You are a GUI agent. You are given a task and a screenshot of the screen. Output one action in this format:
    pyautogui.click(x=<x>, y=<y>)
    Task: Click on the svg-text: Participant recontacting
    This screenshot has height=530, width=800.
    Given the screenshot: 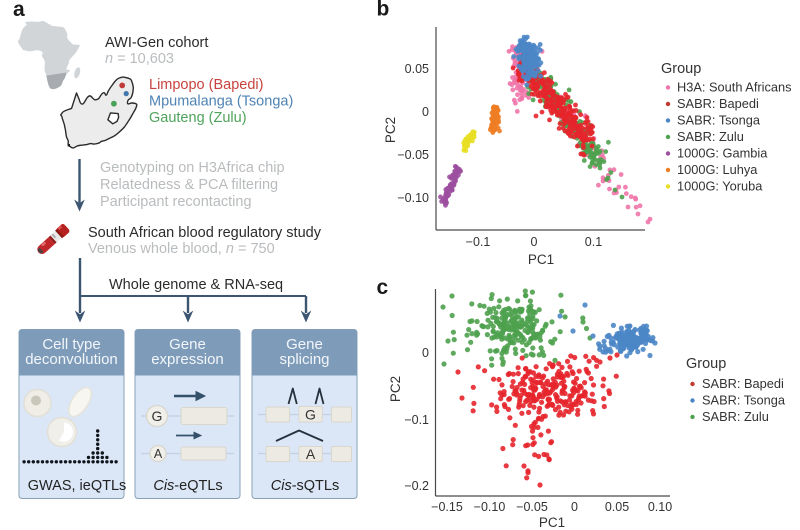 What is the action you would take?
    pyautogui.click(x=176, y=202)
    